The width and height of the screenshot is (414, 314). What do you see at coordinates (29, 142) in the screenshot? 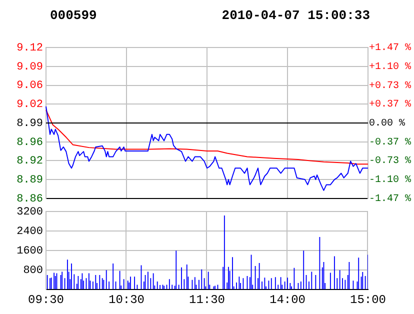
I see `y-tick-label: 8.96` at bounding box center [29, 142].